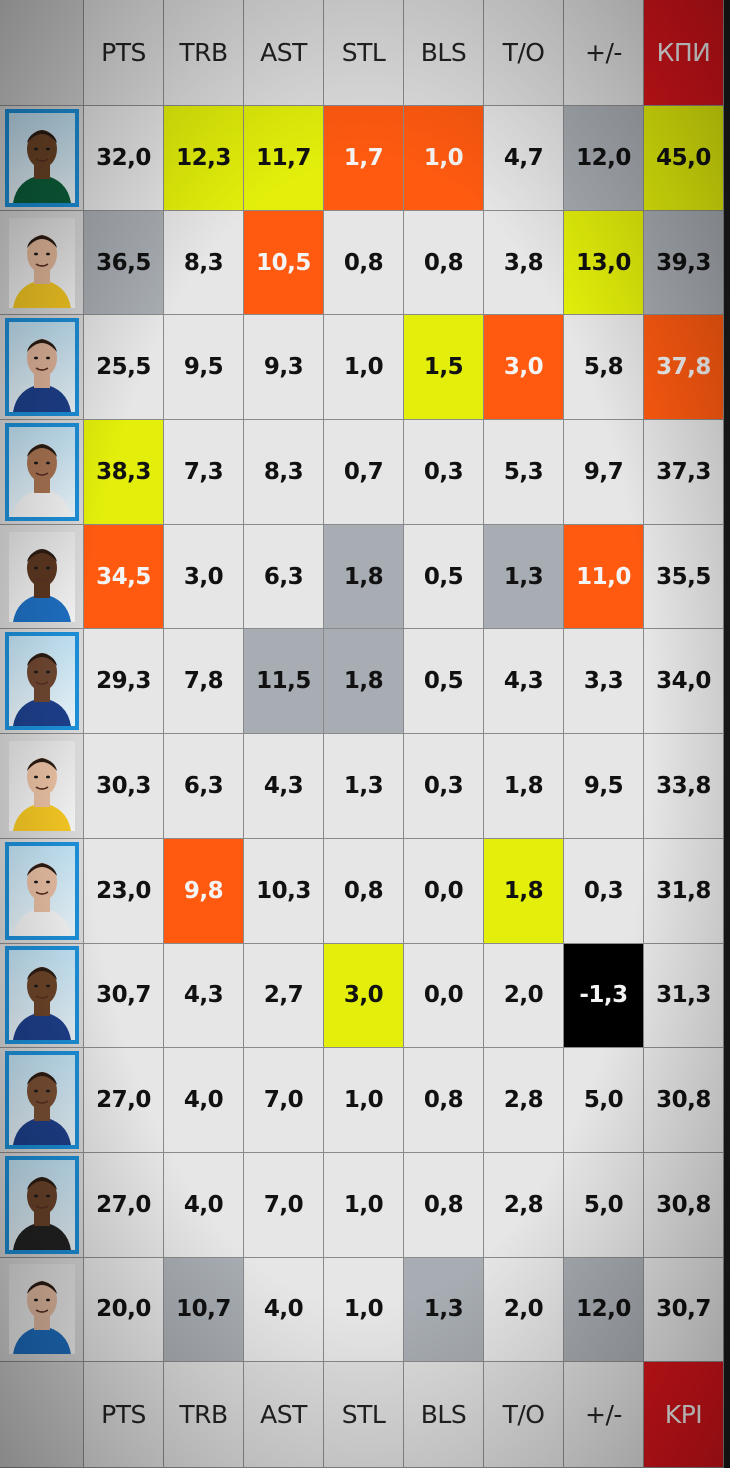  I want to click on stat-cell-t-o: 4,7, so click(524, 158).